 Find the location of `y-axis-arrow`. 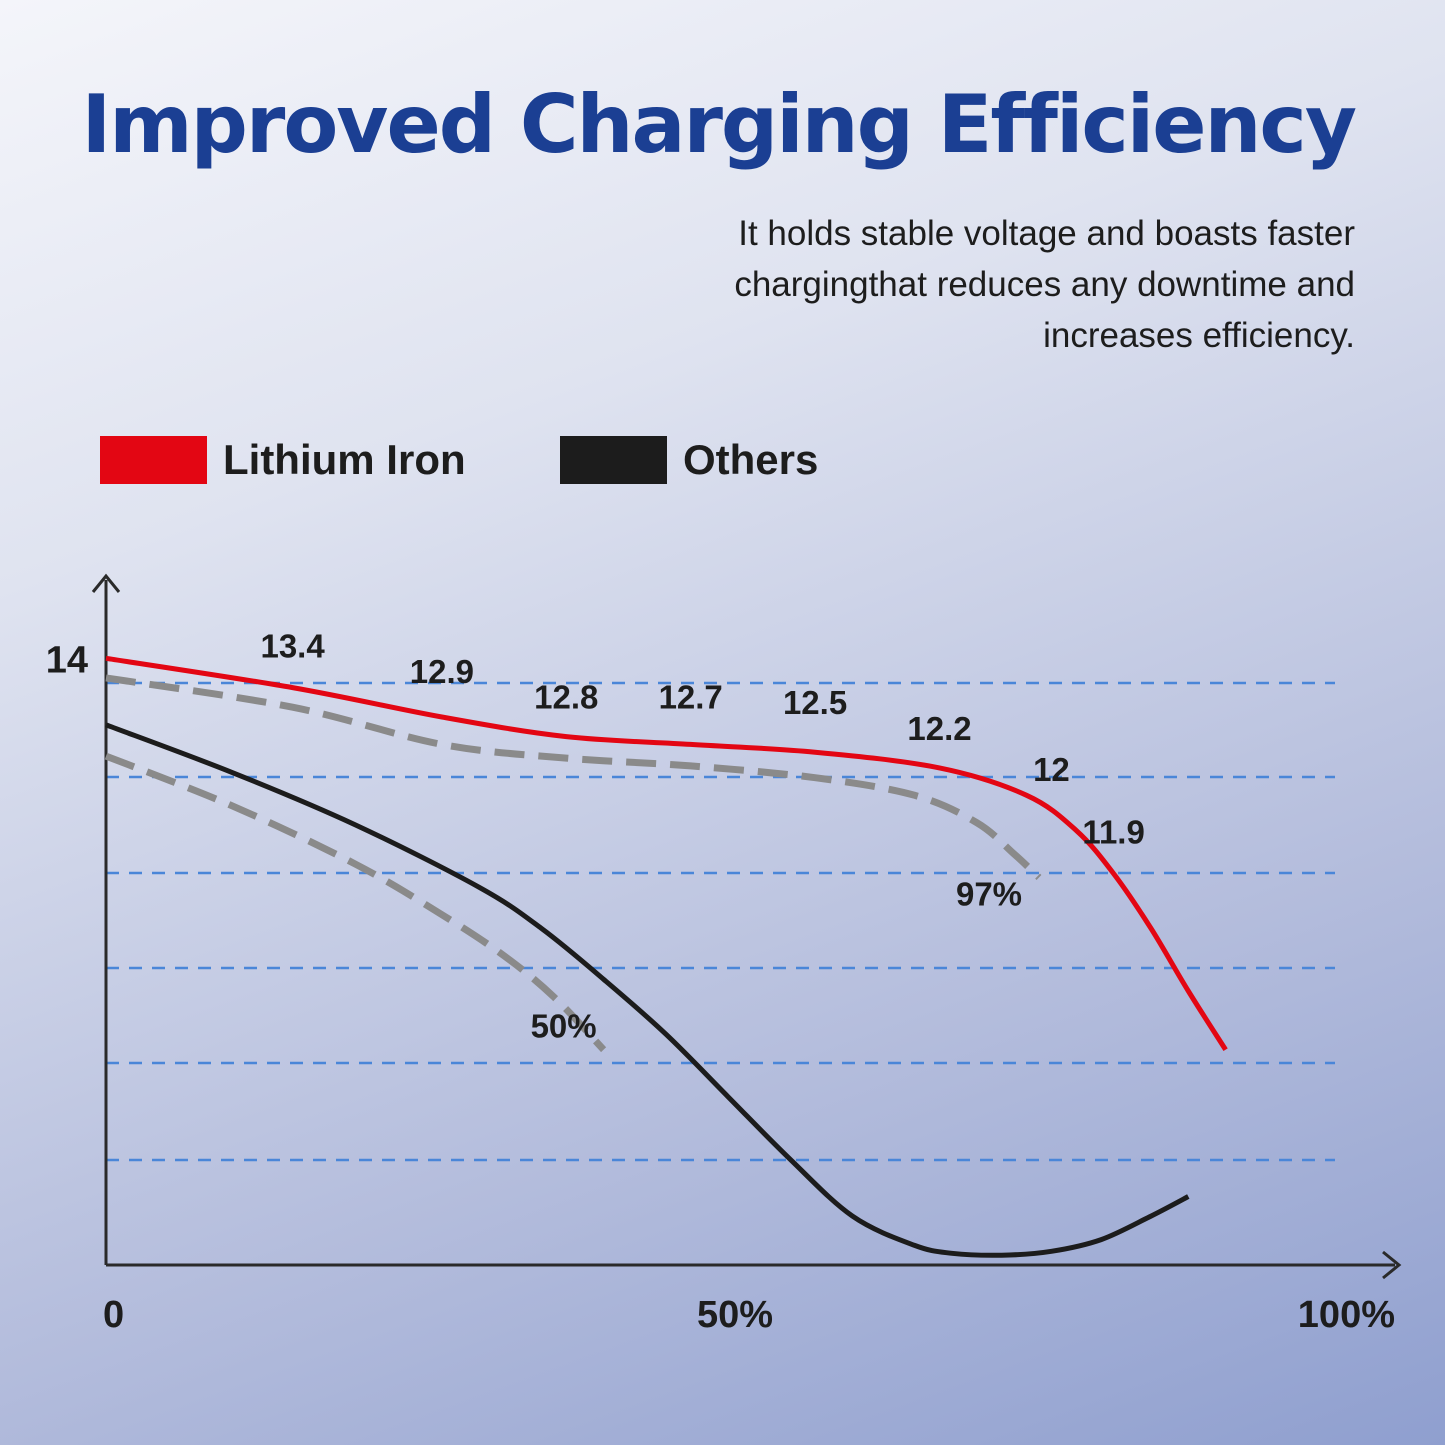

y-axis-arrow is located at coordinates (106, 583).